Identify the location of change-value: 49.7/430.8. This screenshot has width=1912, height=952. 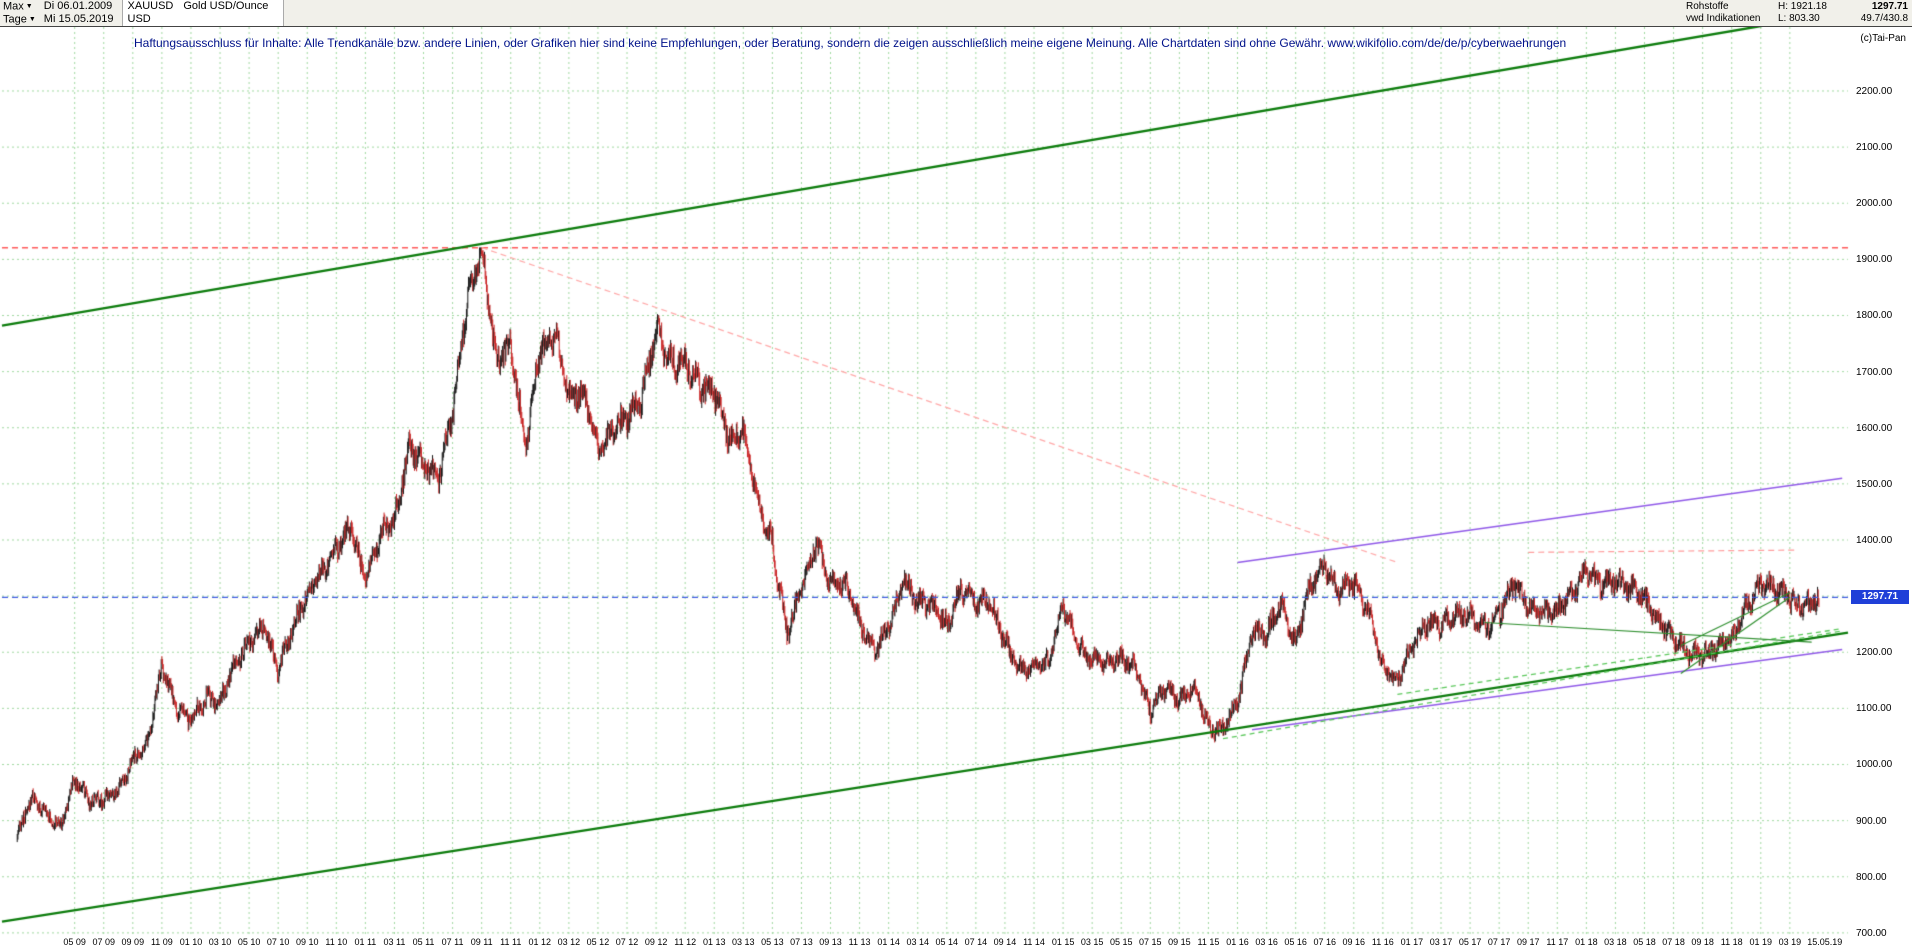
(1884, 18).